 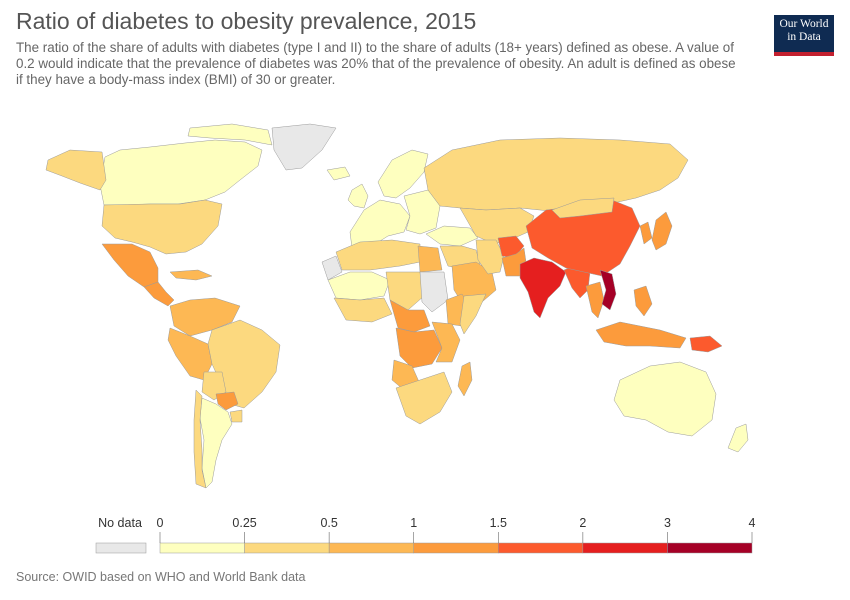 What do you see at coordinates (665, 399) in the screenshot?
I see `region-australia` at bounding box center [665, 399].